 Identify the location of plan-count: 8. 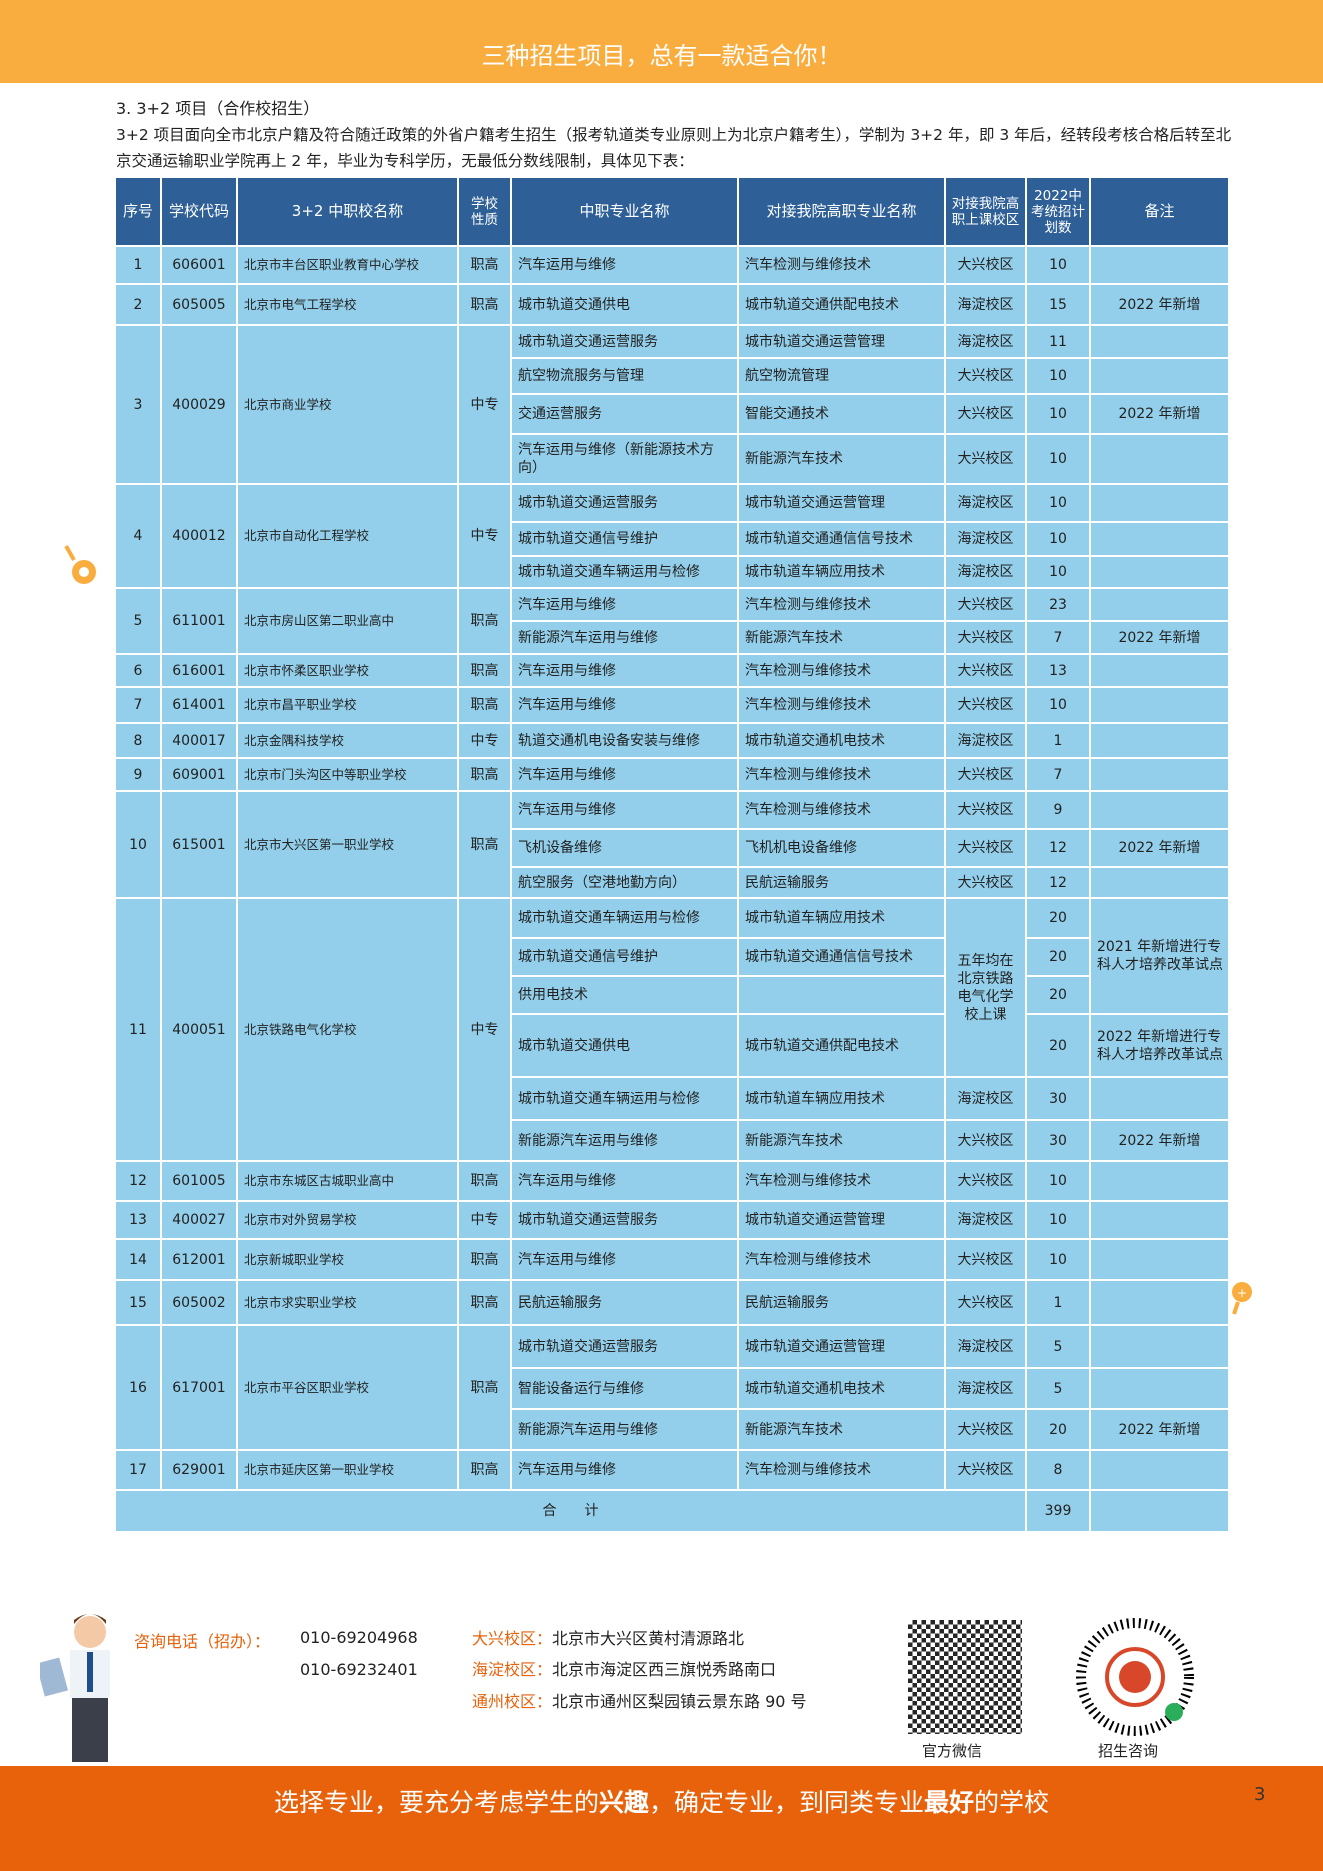
(1058, 1470).